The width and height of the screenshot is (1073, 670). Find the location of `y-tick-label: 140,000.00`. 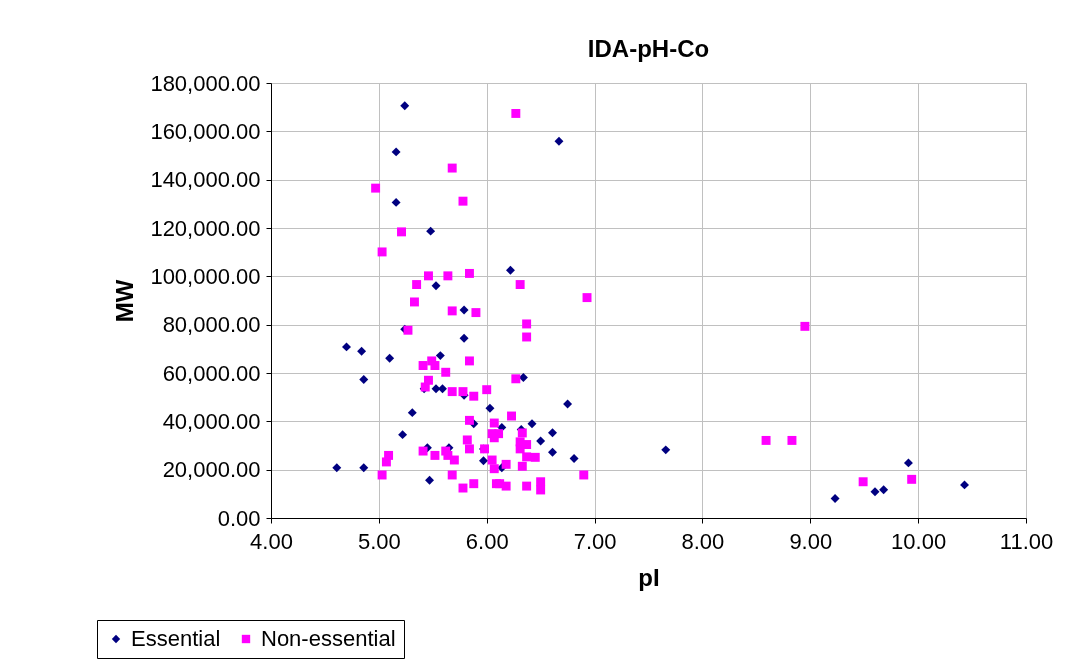

y-tick-label: 140,000.00 is located at coordinates (205, 180).